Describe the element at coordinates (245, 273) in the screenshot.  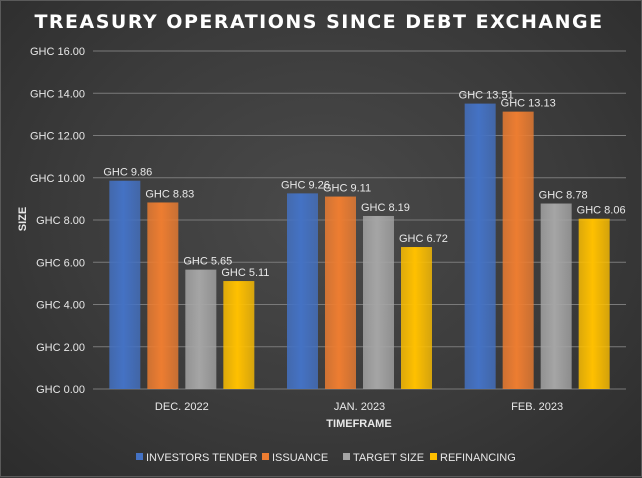
I see `data-label-refinancing: GHC 5.11` at that location.